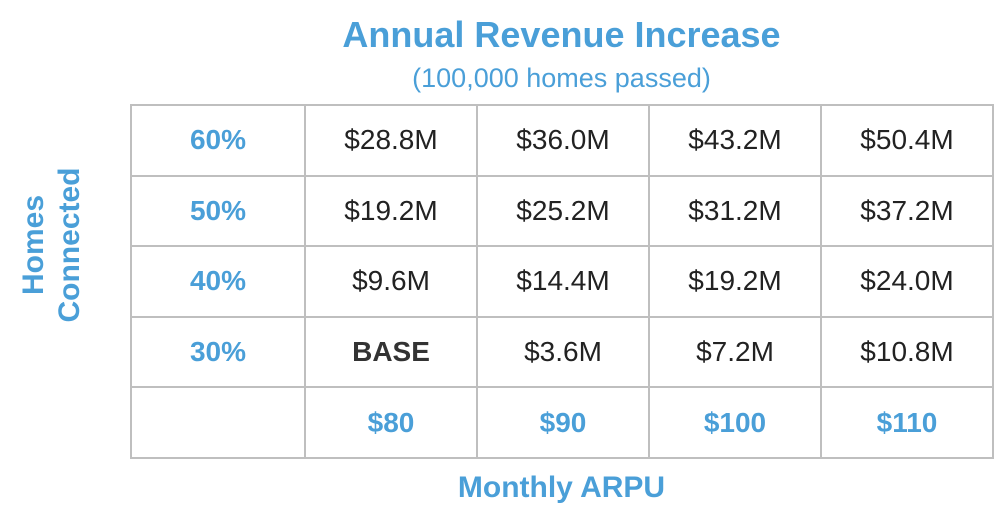 The width and height of the screenshot is (997, 530). Describe the element at coordinates (561, 487) in the screenshot. I see `x-axis-label: Monthly ARPU` at that location.